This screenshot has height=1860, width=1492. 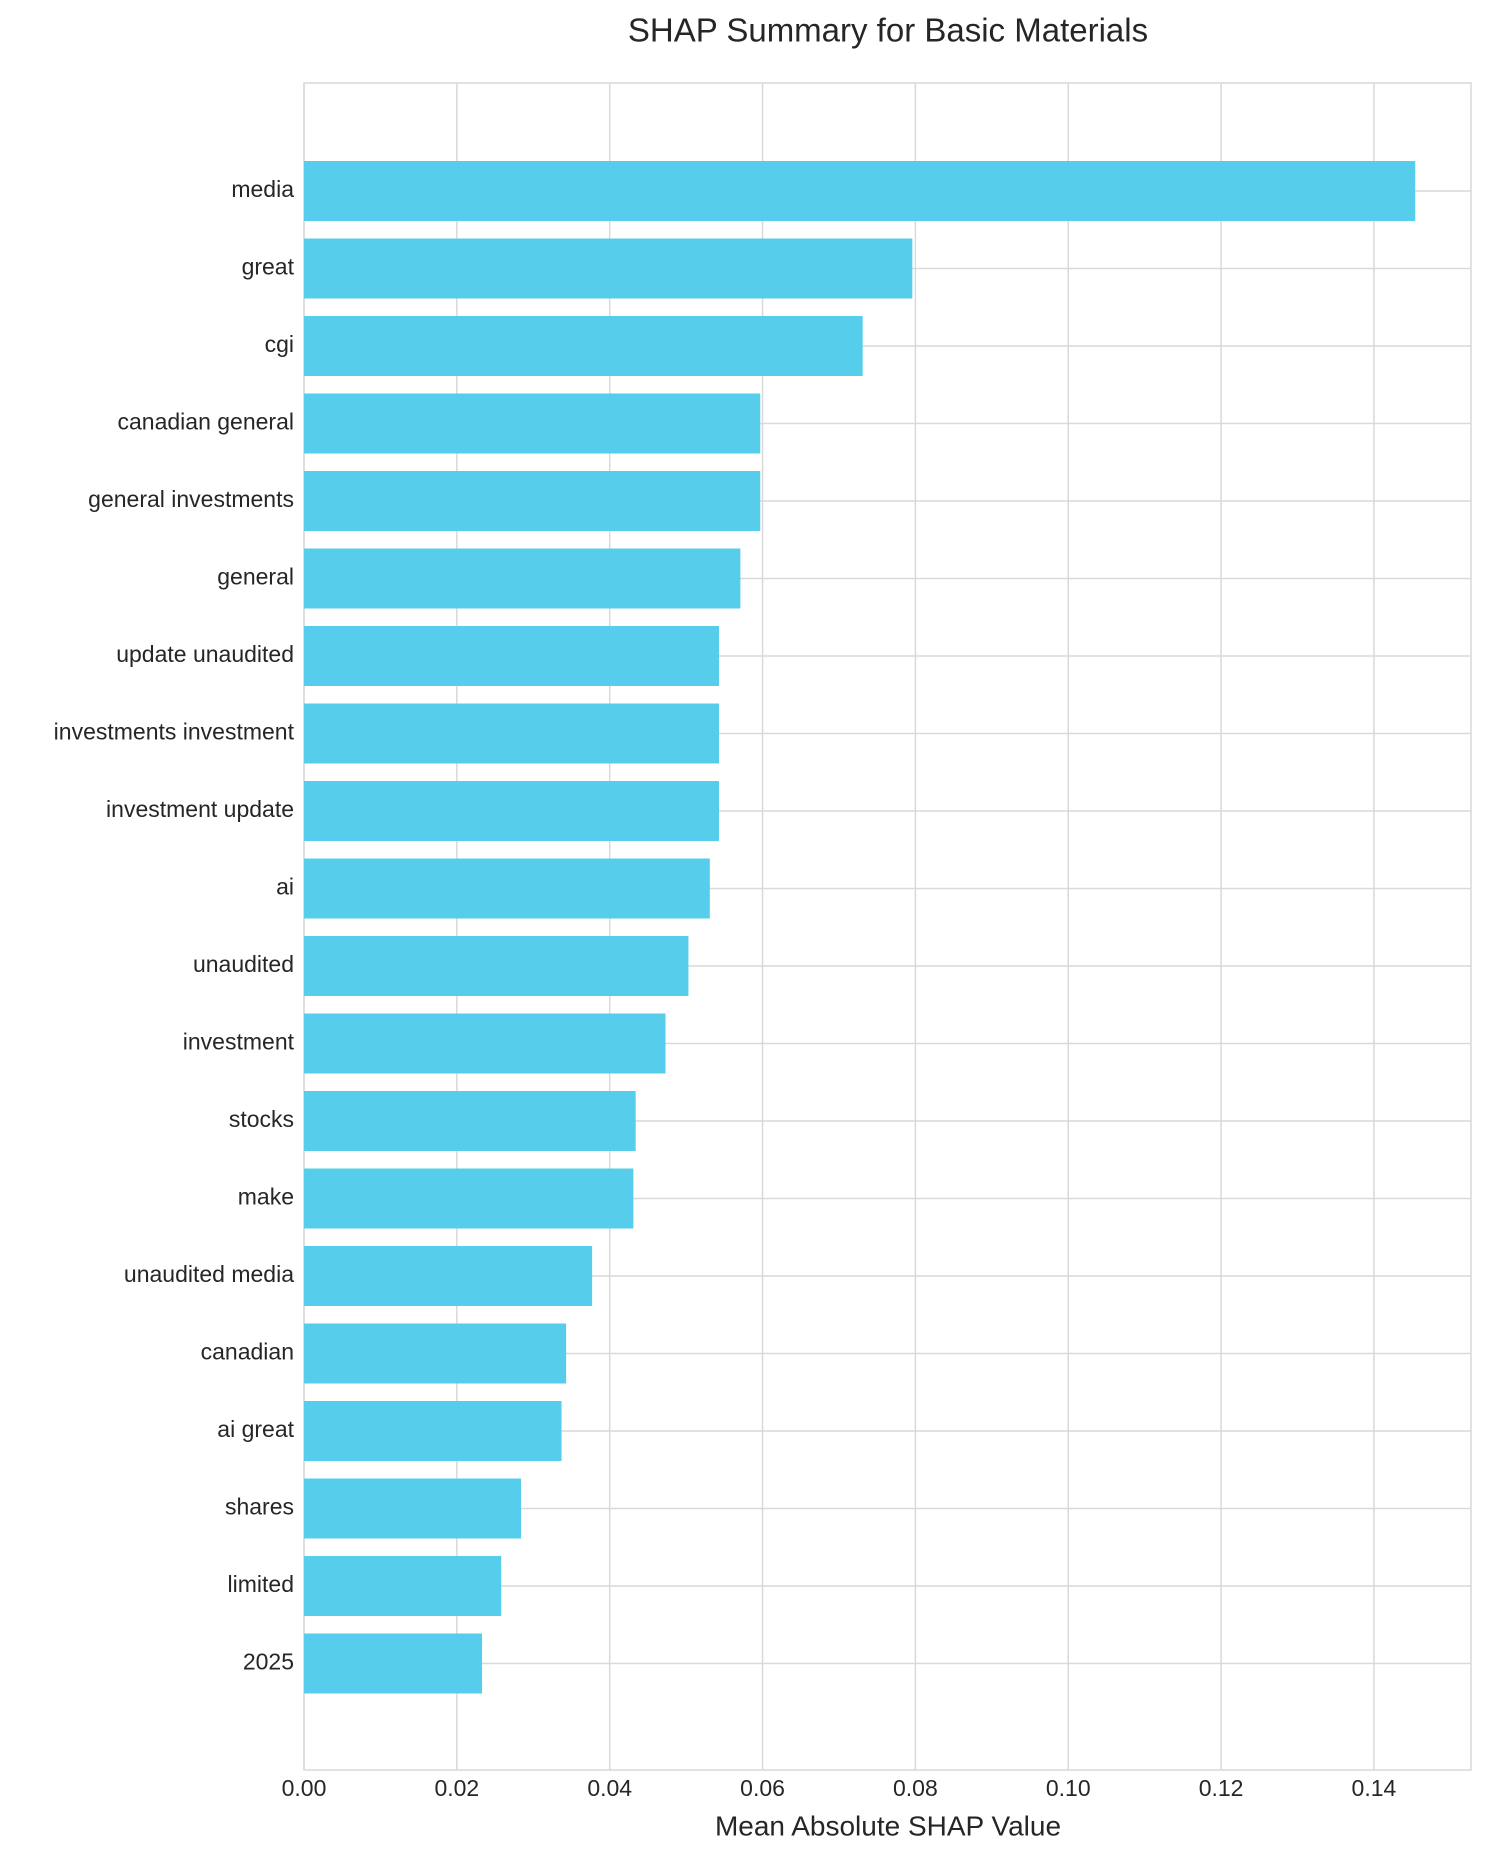 I want to click on x-tick-label: 0.10, so click(x=1068, y=1788).